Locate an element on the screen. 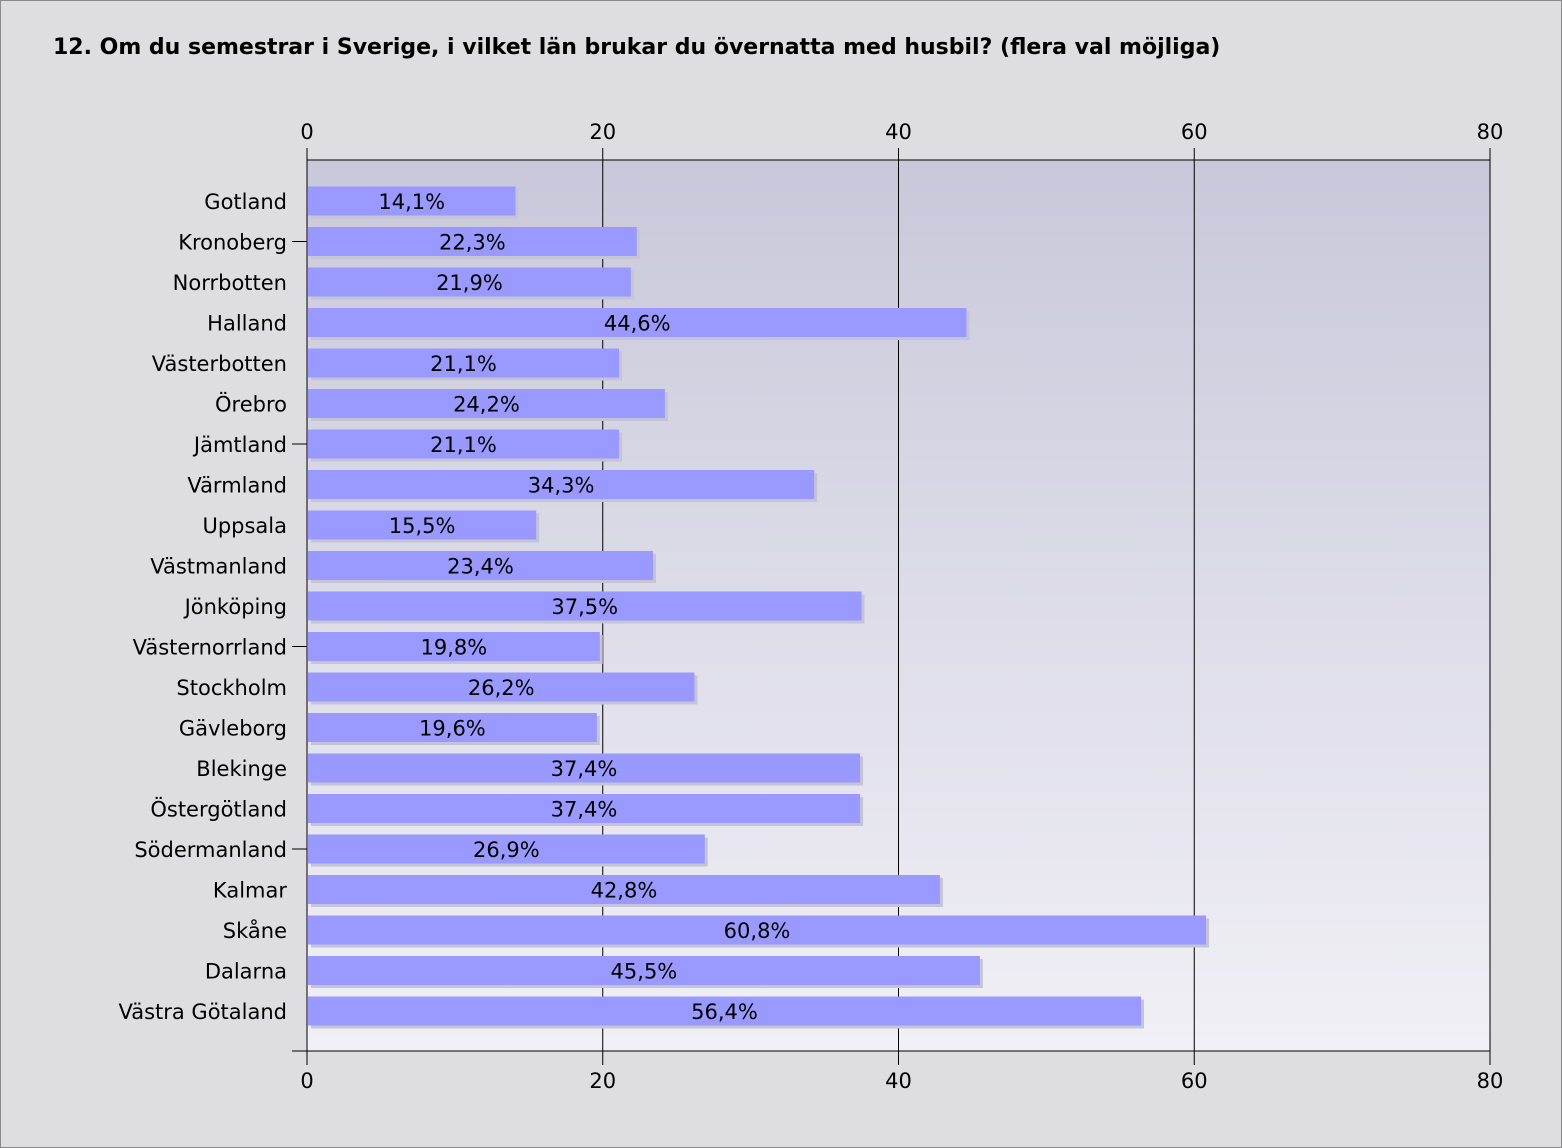  category-label: Gotland is located at coordinates (245, 202).